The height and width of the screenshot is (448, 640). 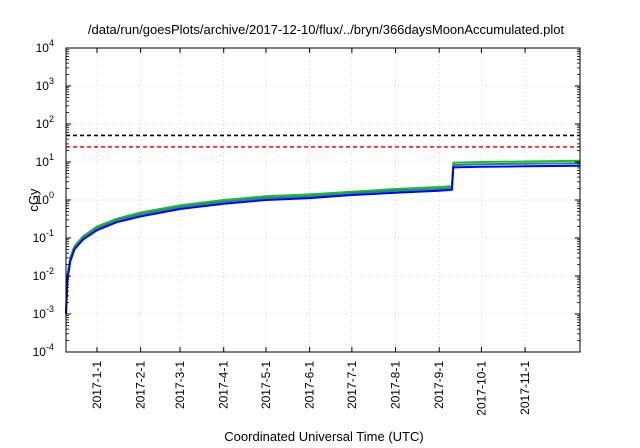 I want to click on y-tick-label: 10⁰, so click(x=45, y=198).